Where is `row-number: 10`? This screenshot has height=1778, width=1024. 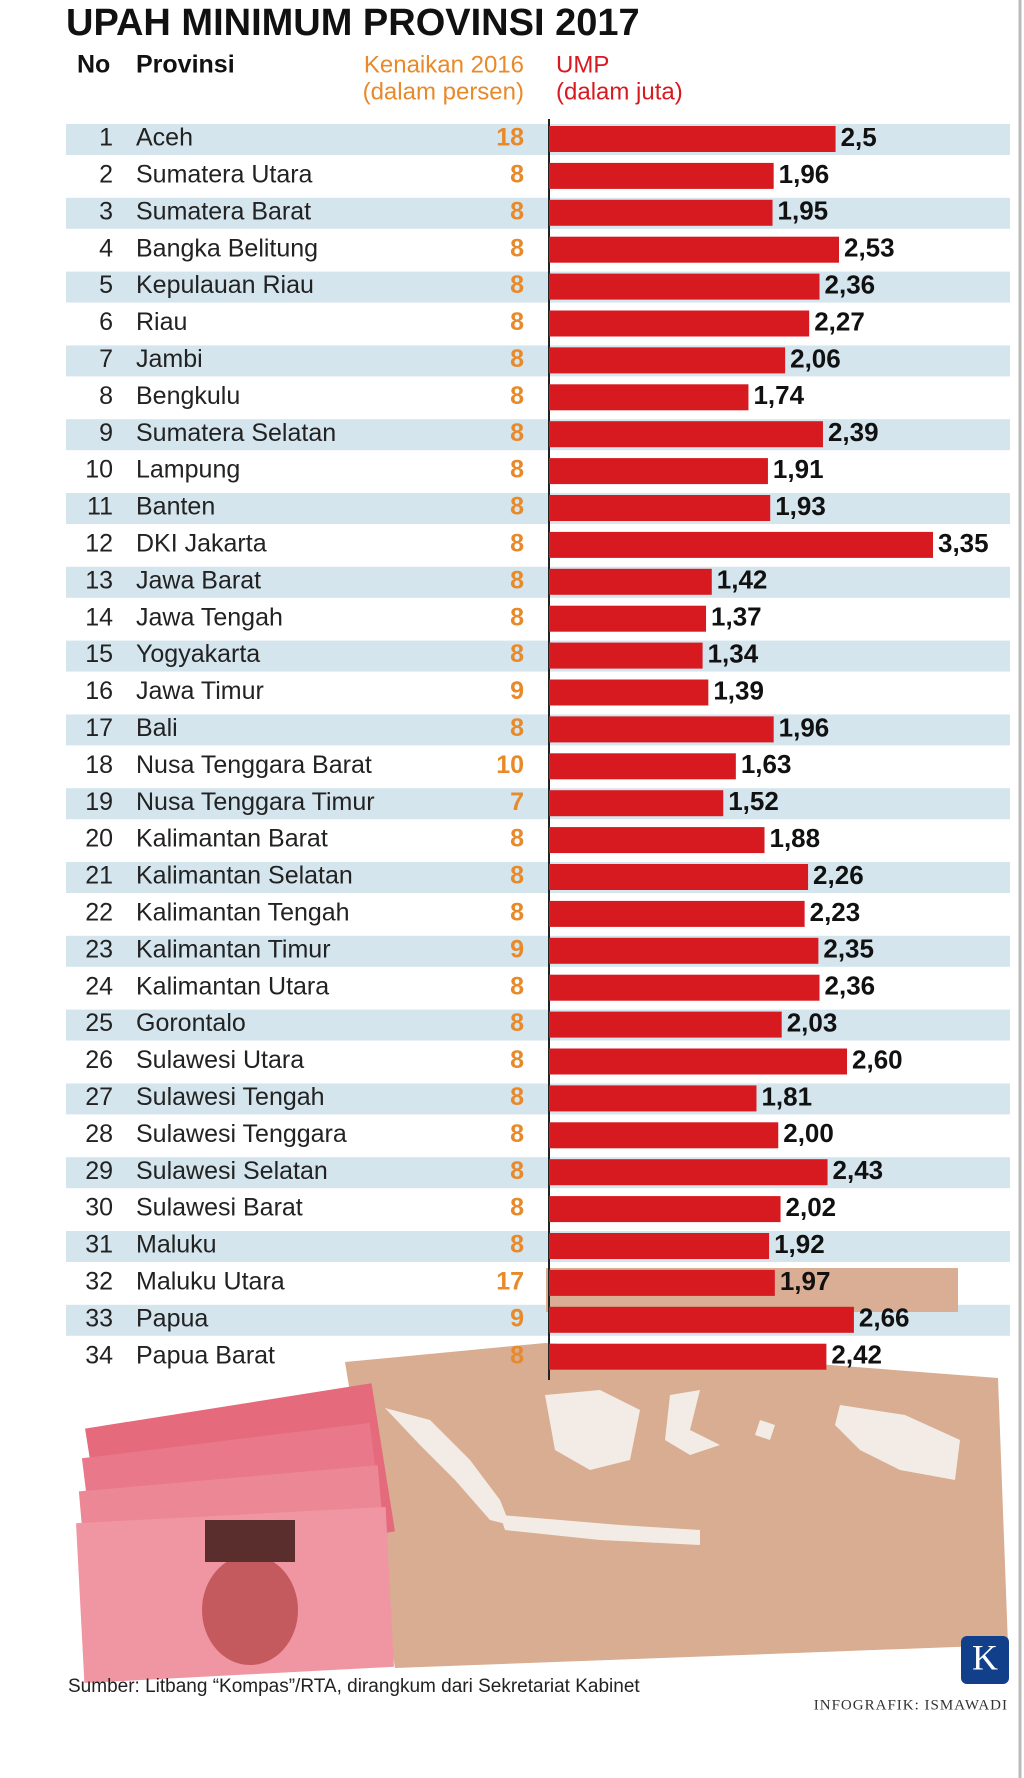 row-number: 10 is located at coordinates (99, 470).